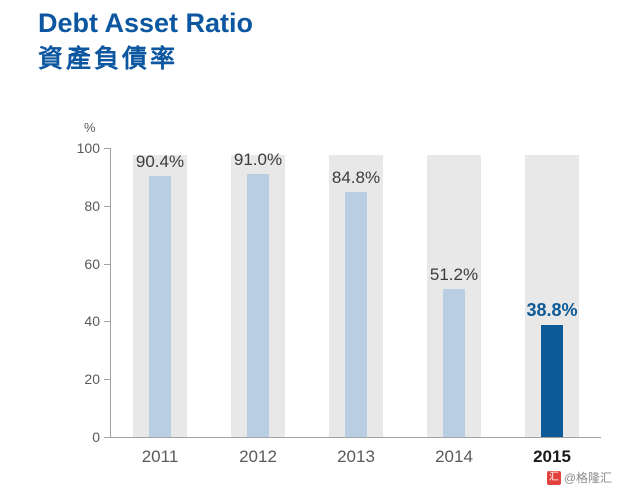  I want to click on bar-2013, so click(356, 314).